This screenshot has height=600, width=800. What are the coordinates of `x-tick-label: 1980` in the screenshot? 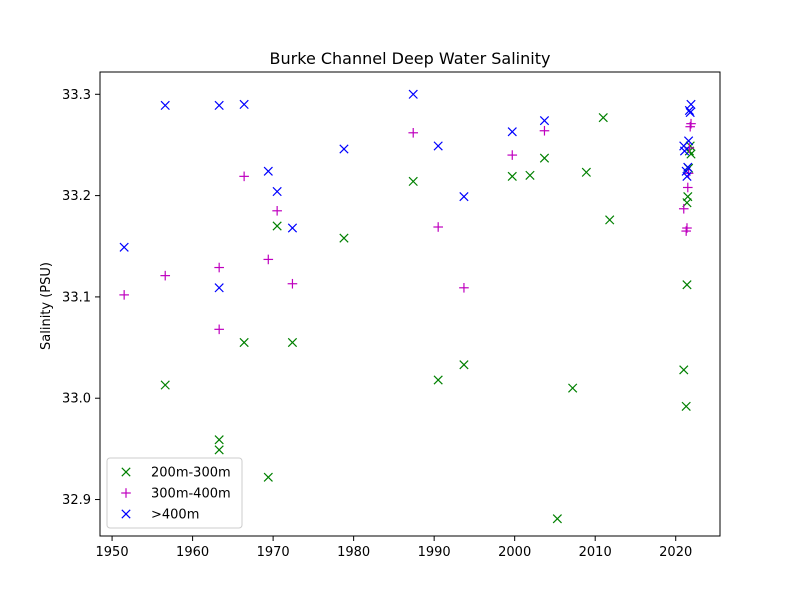 It's located at (353, 552).